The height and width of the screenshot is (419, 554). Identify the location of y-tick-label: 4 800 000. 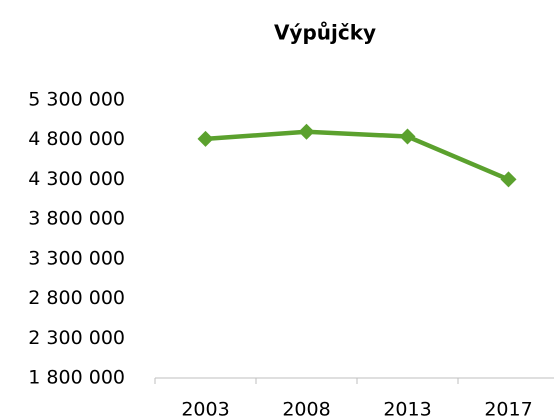
(76, 139).